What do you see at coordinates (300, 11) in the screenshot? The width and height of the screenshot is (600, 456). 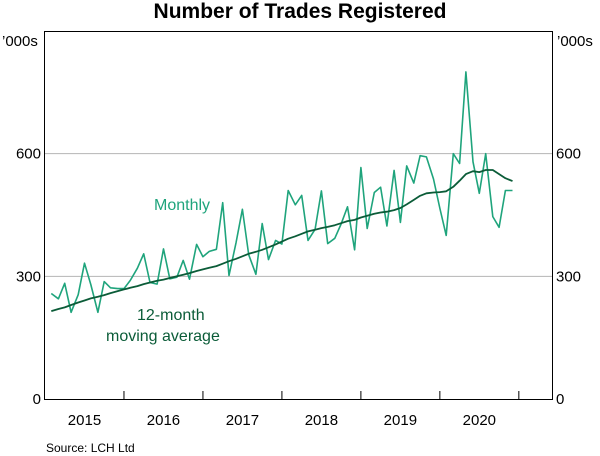 I see `chart-title: Number of Trades Registered` at bounding box center [300, 11].